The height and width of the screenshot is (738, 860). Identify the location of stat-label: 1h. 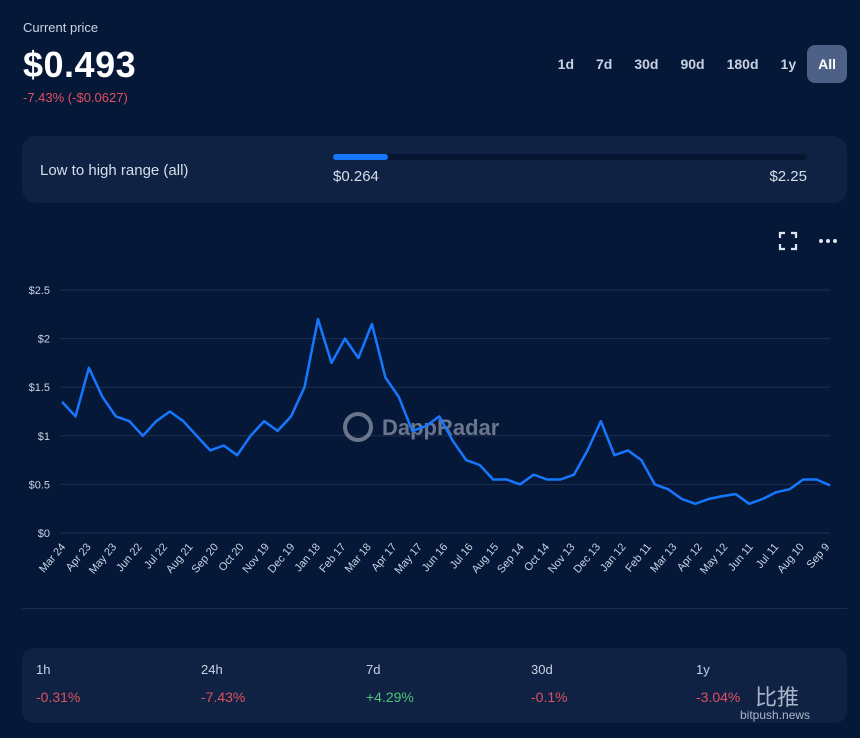
(43, 669).